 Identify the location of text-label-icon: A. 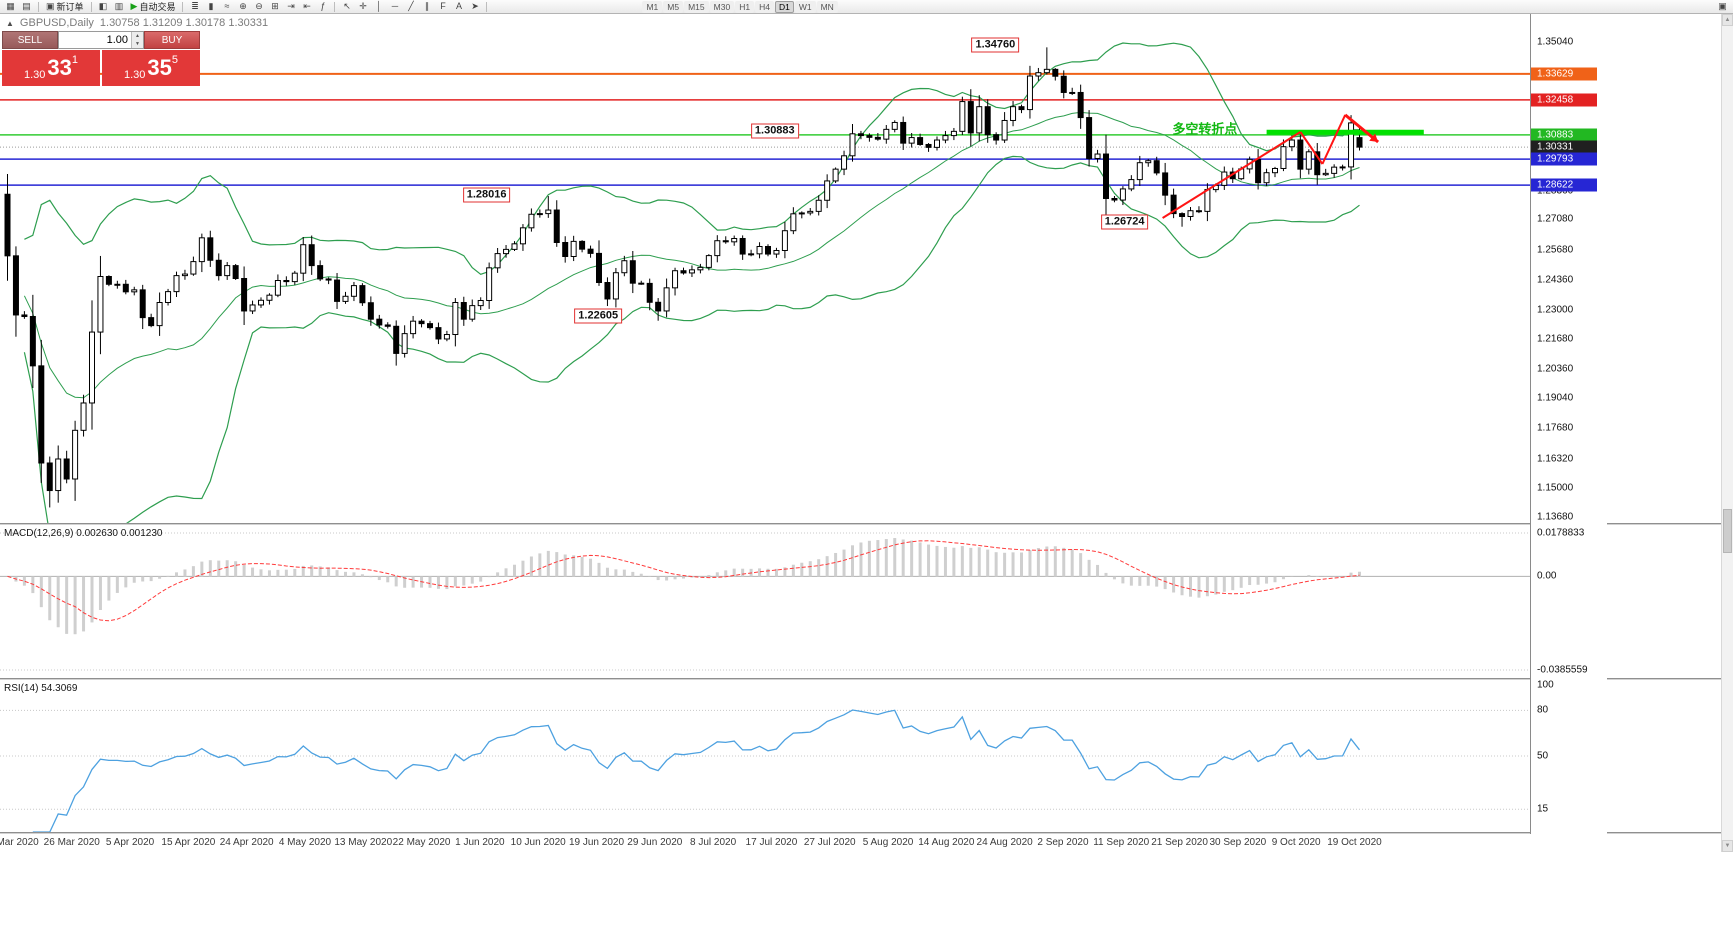
(458, 6).